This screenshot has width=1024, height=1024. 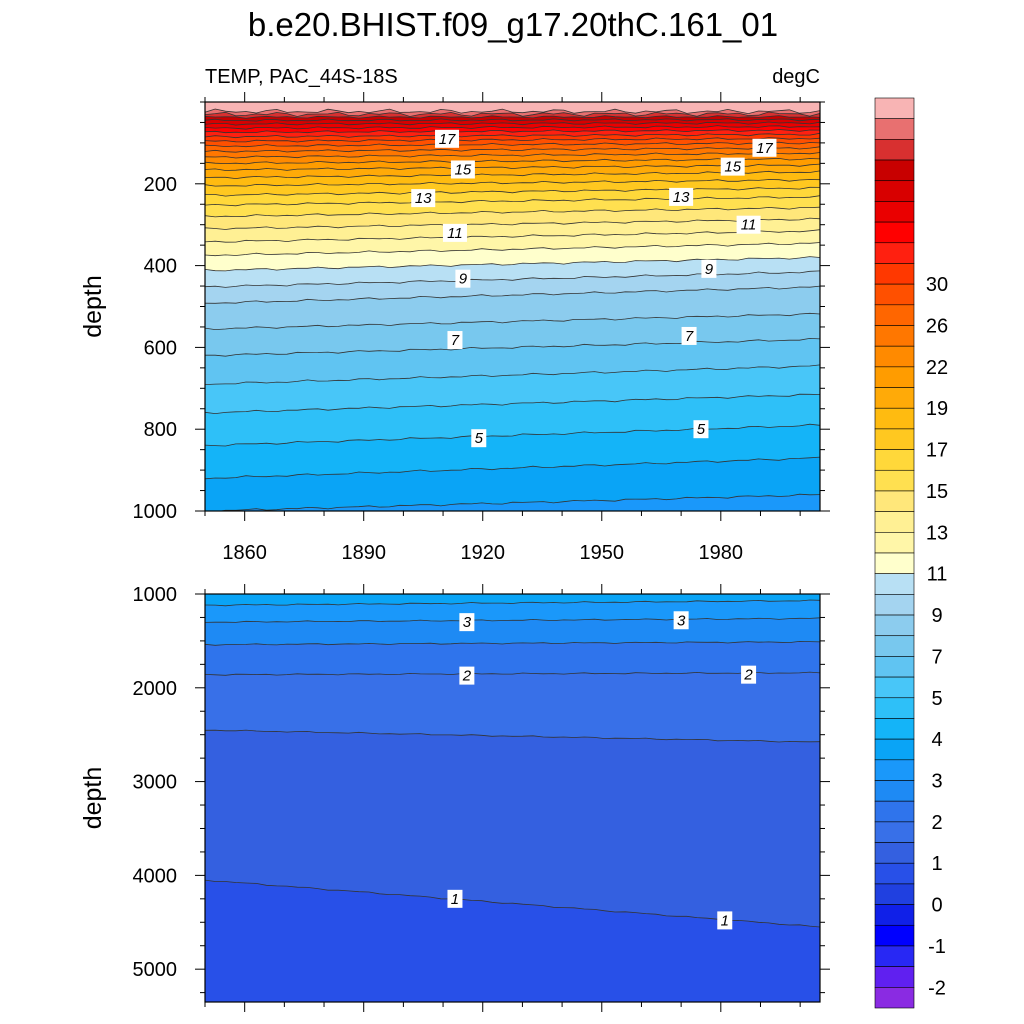 What do you see at coordinates (512, 321) in the screenshot?
I see `upper-contour-line-6.5` at bounding box center [512, 321].